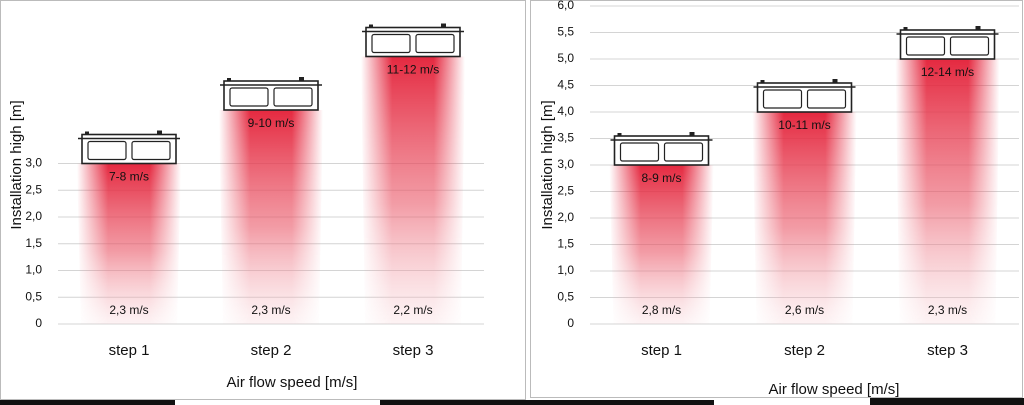 The height and width of the screenshot is (405, 1024). What do you see at coordinates (661, 178) in the screenshot?
I see `top-speed-label: 8-9 m/s` at bounding box center [661, 178].